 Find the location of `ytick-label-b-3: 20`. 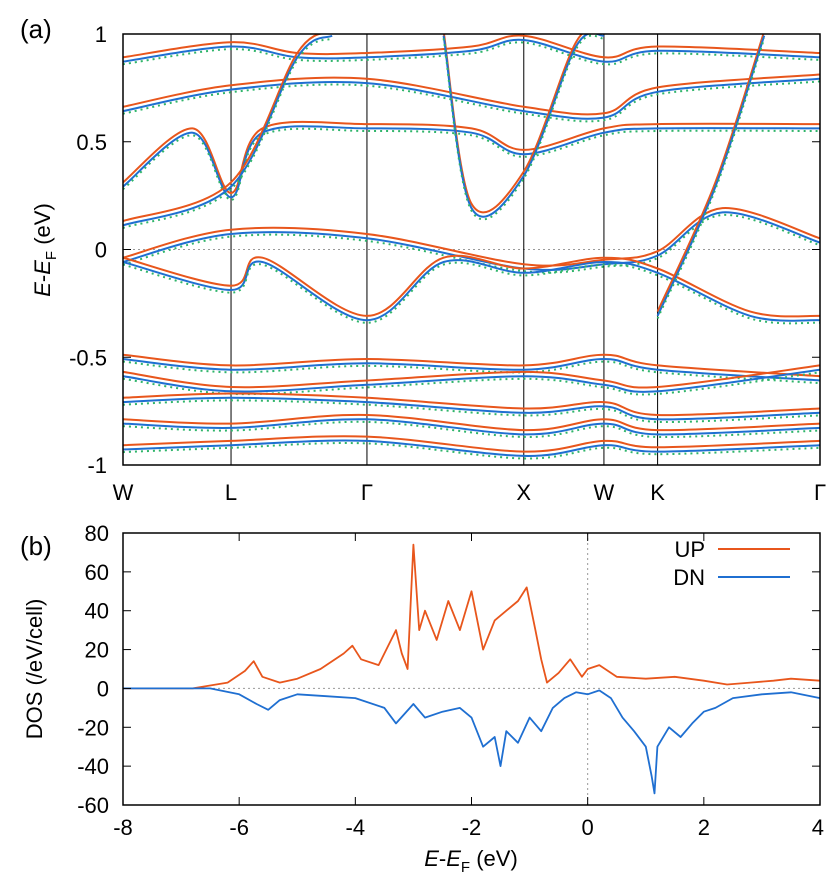

ytick-label-b-3: 20 is located at coordinates (97, 650).